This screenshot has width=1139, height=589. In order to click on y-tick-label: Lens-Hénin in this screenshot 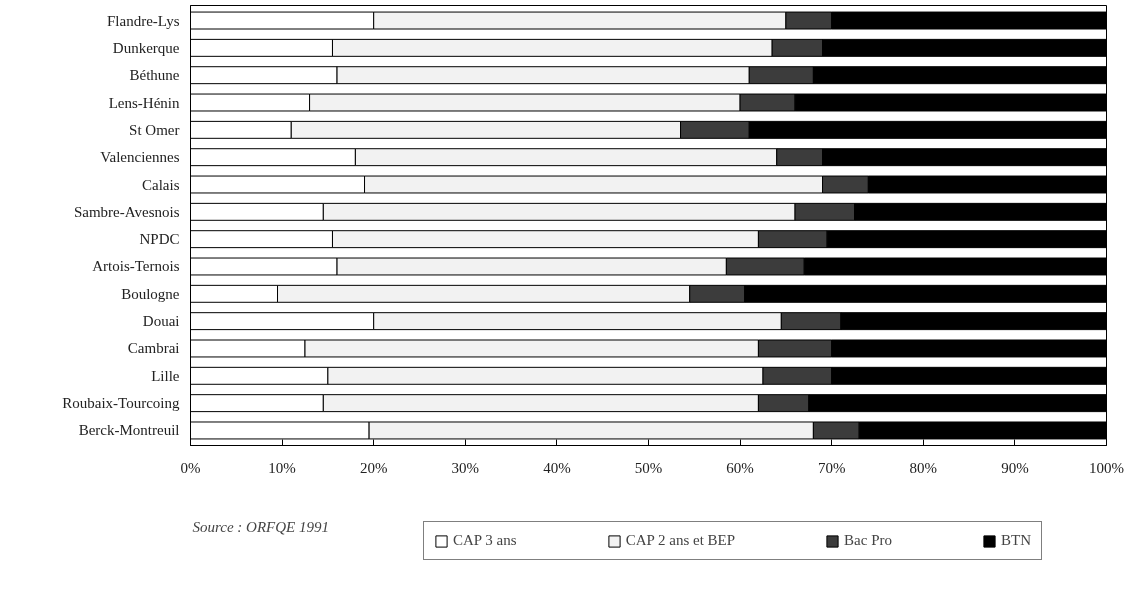, I will do `click(144, 102)`.